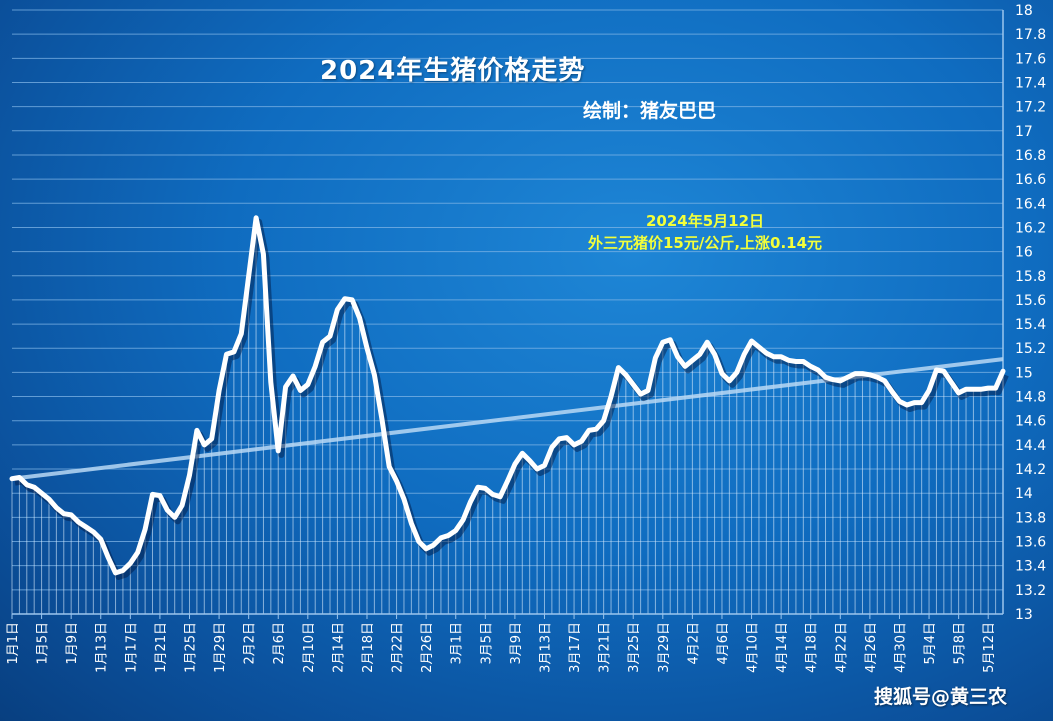  I want to click on x-tick-label: 4月18日, so click(812, 647).